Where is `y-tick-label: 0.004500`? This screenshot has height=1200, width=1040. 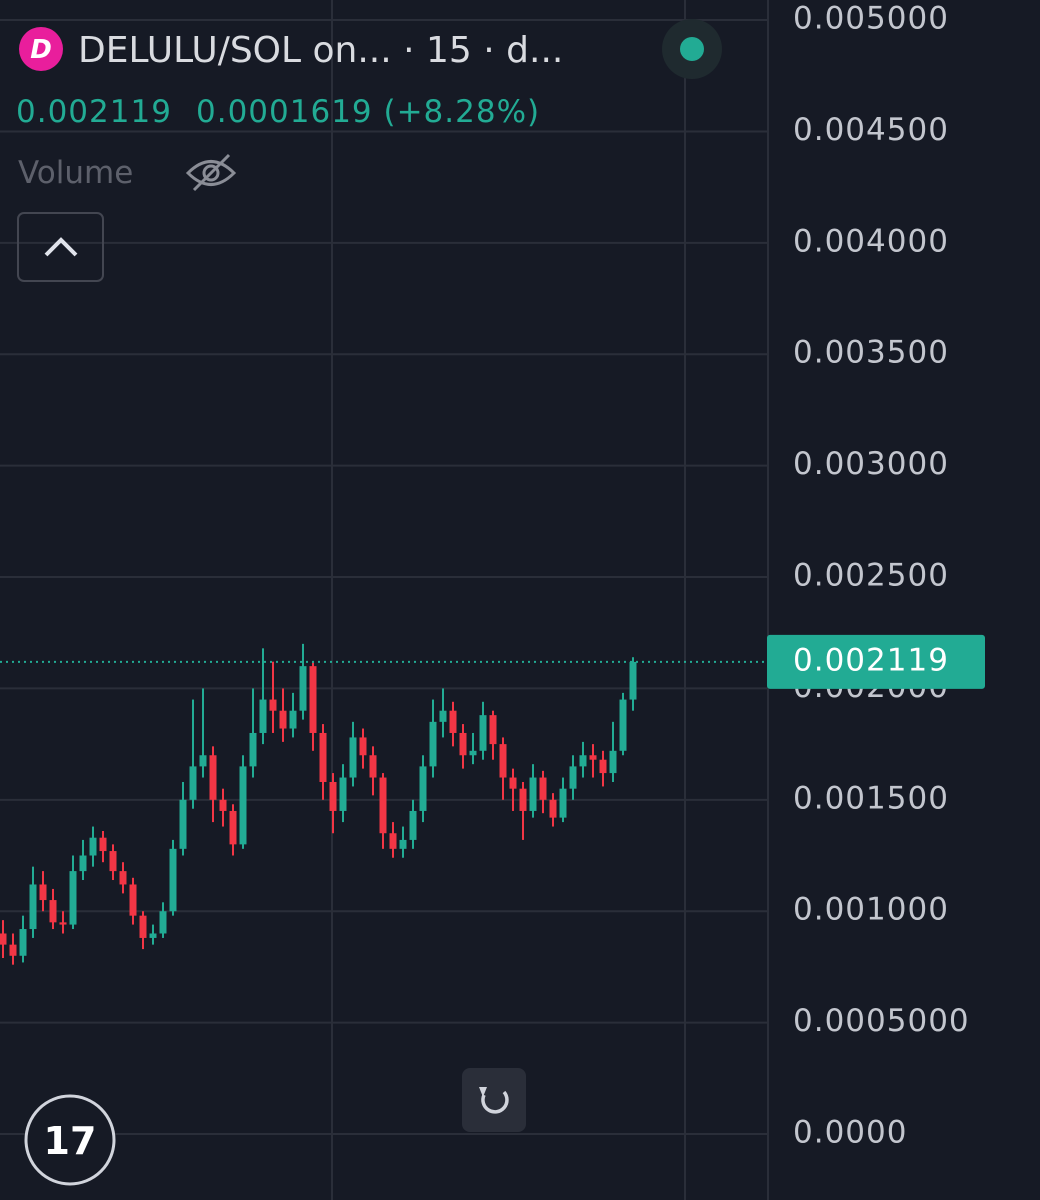 y-tick-label: 0.004500 is located at coordinates (871, 130).